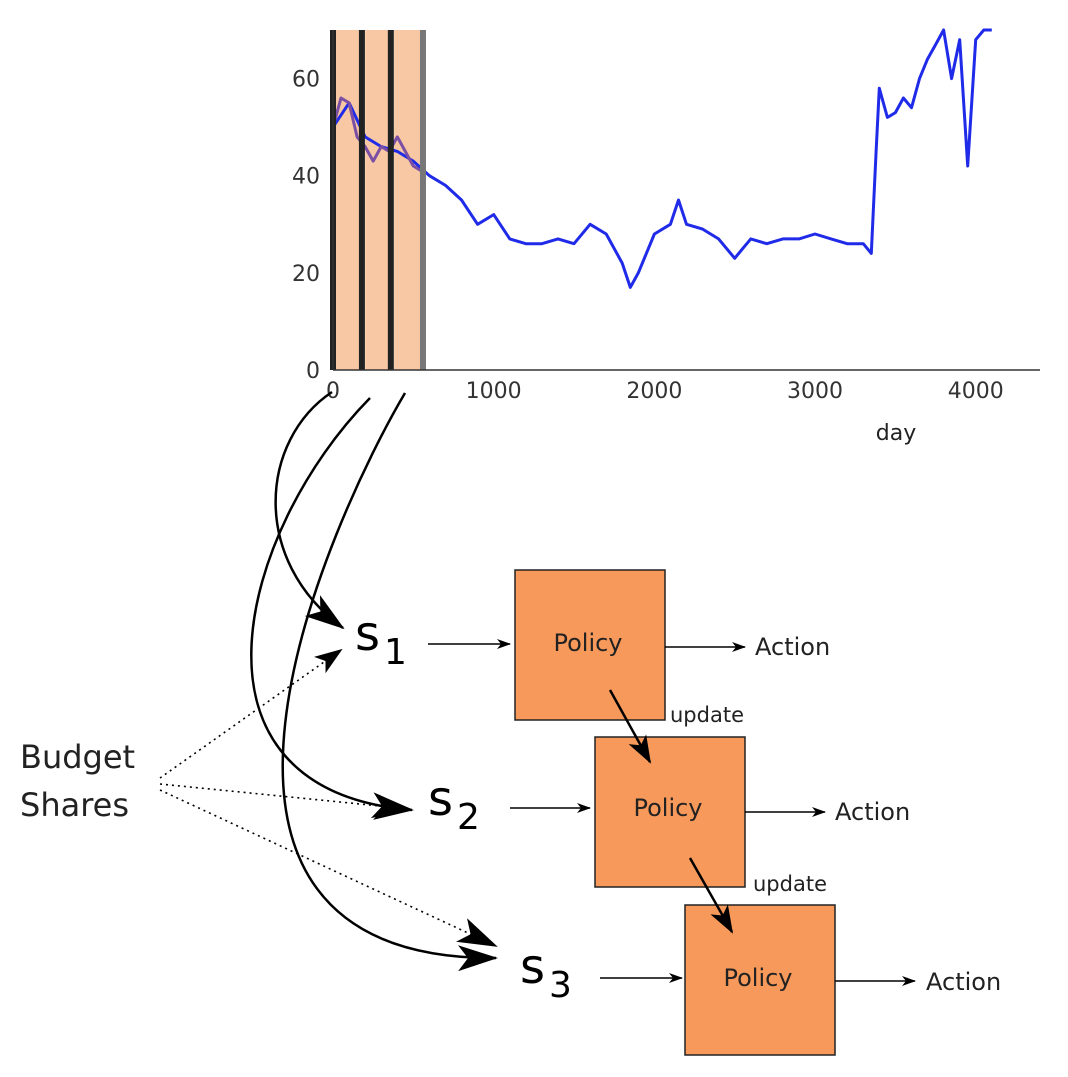 The height and width of the screenshot is (1077, 1068). I want to click on window2-to-s2-arrow, so click(332, 608).